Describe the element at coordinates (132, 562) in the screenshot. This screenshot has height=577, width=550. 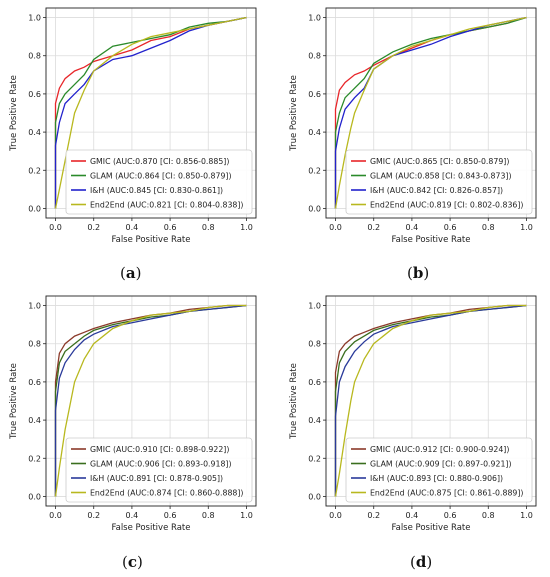
I see `caption-c: (c)` at that location.